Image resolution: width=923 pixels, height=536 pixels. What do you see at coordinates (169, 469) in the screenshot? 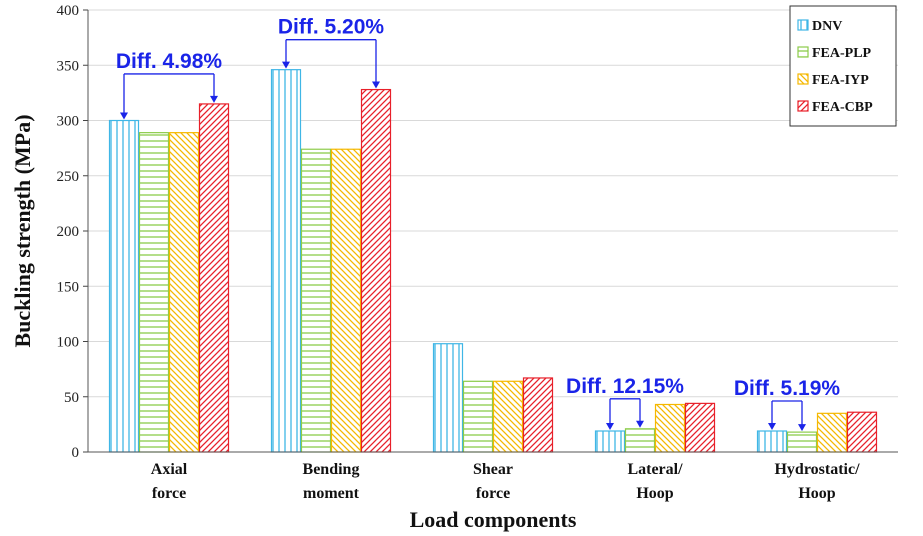
I see `x-tick-label-0-0: Axial` at bounding box center [169, 469].